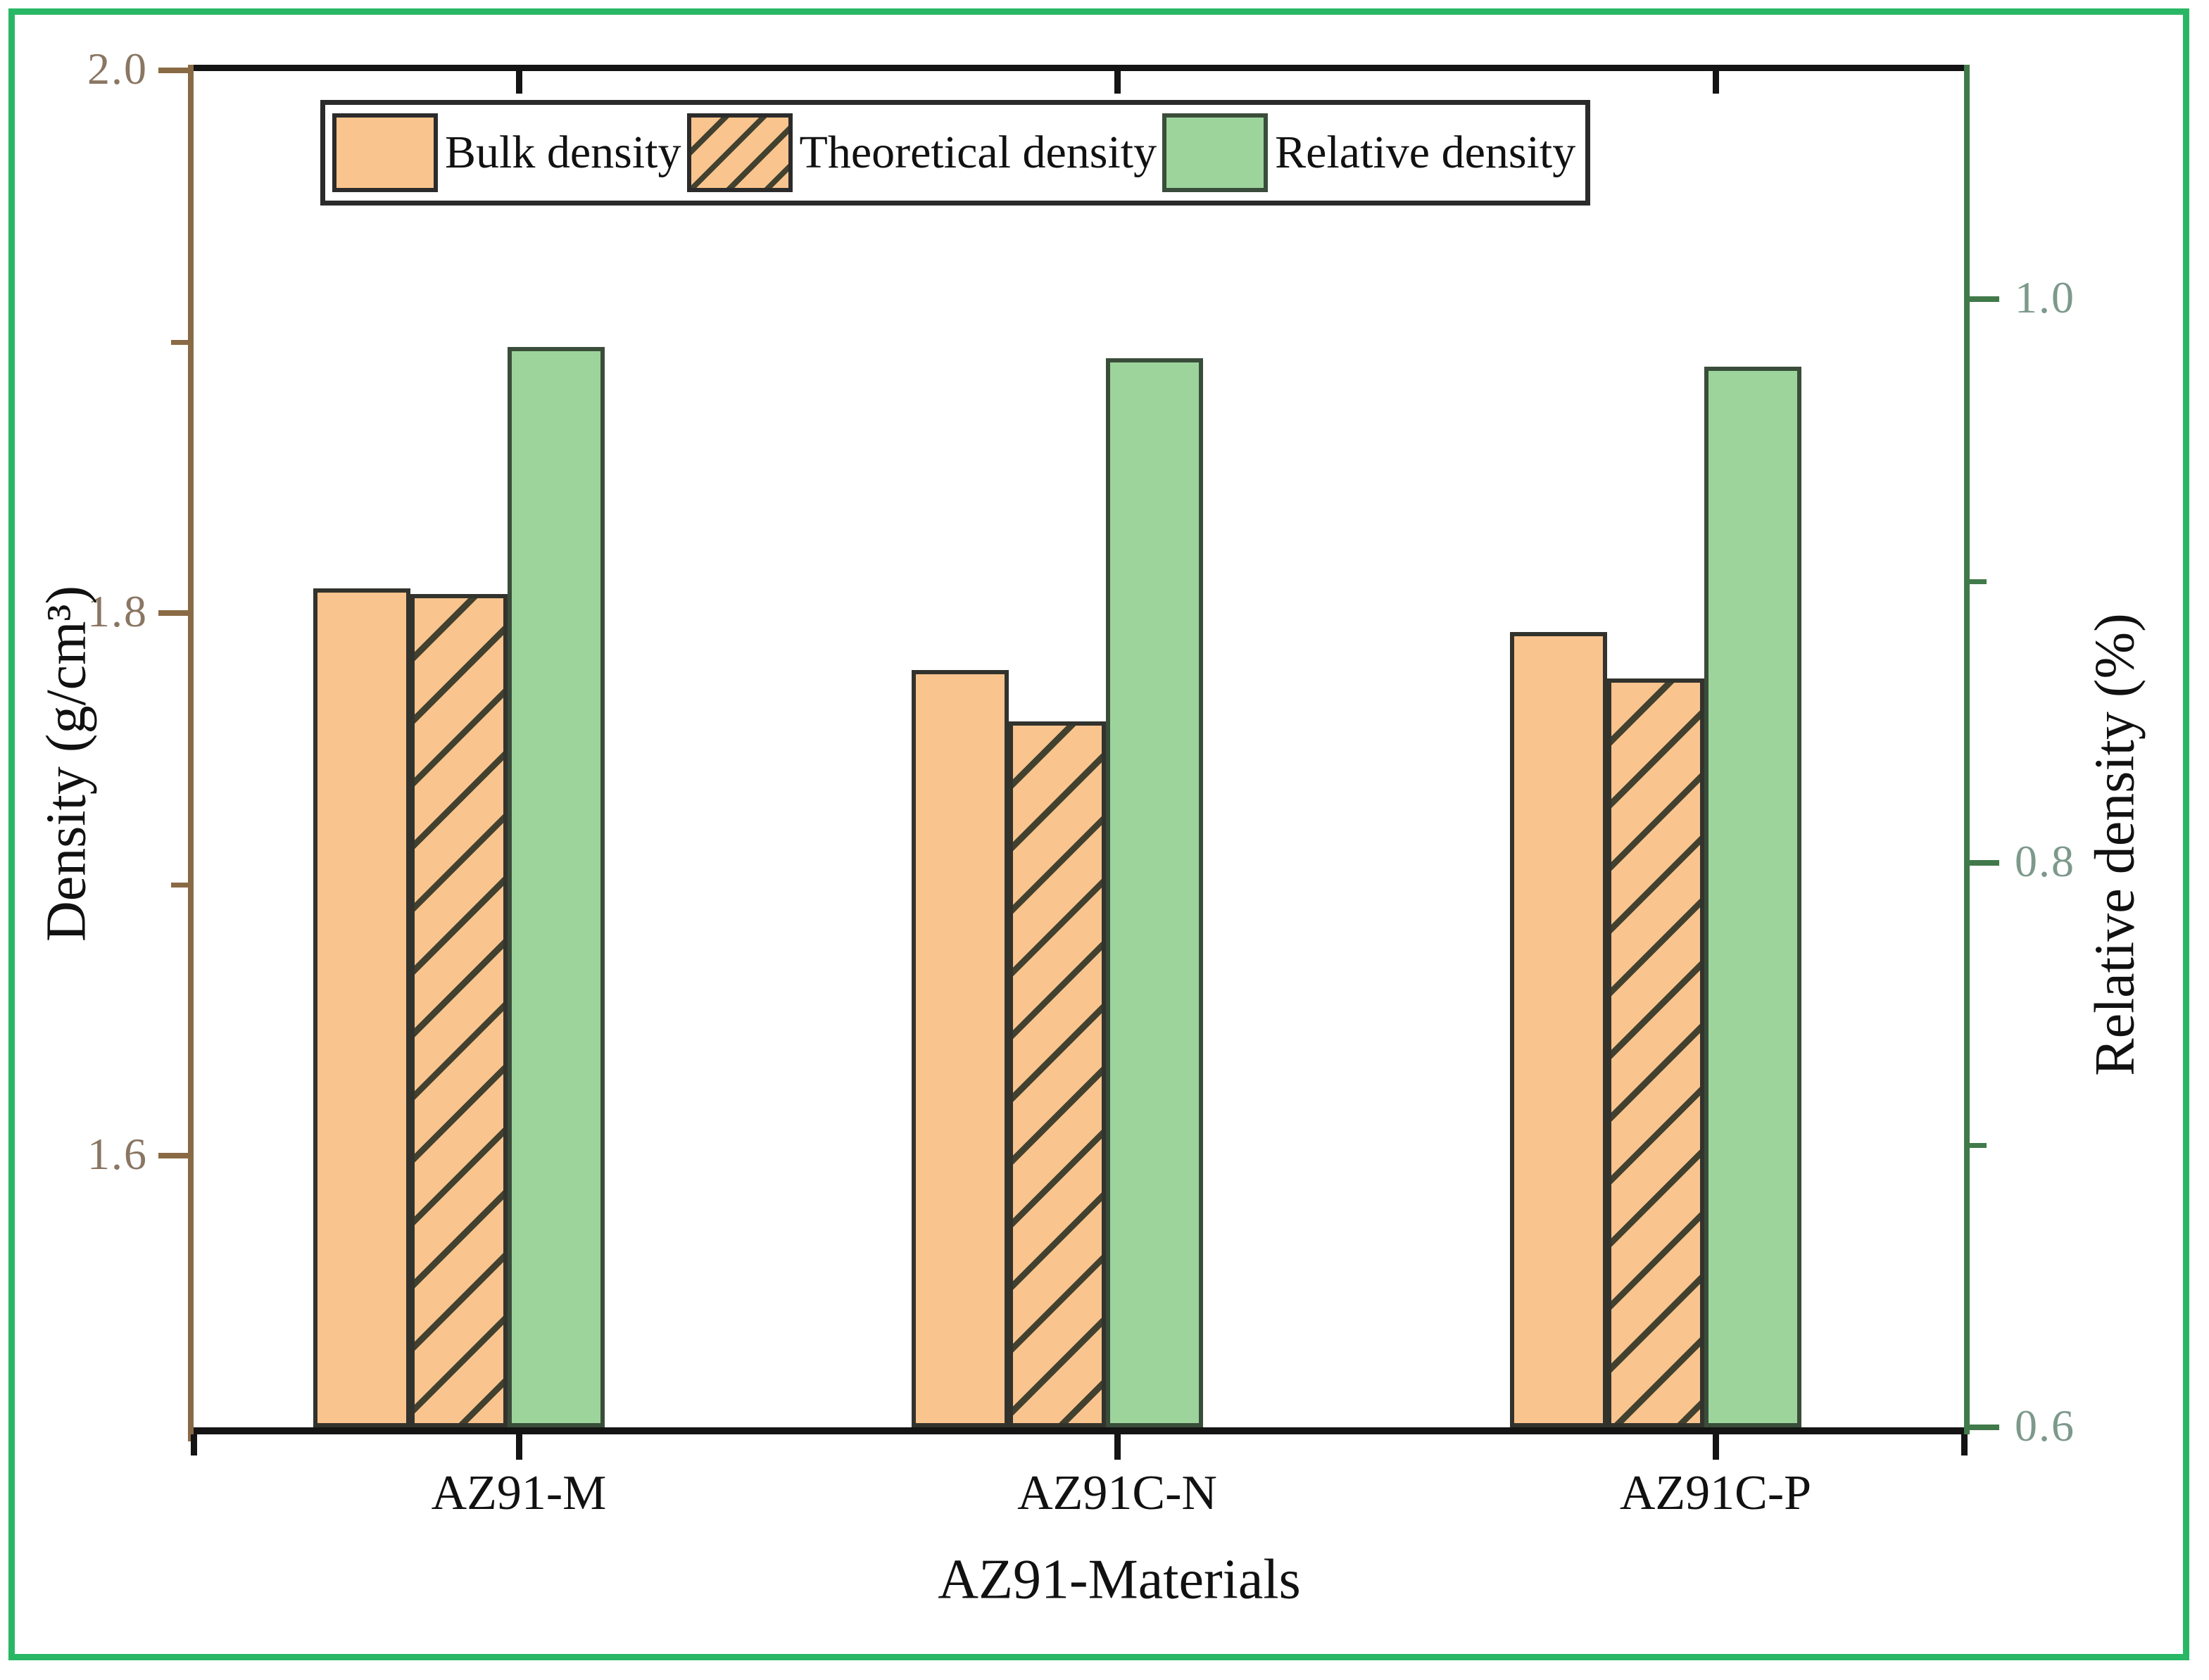 The width and height of the screenshot is (2209, 1680). I want to click on left-axis-title: Density (g/cm³), so click(66, 764).